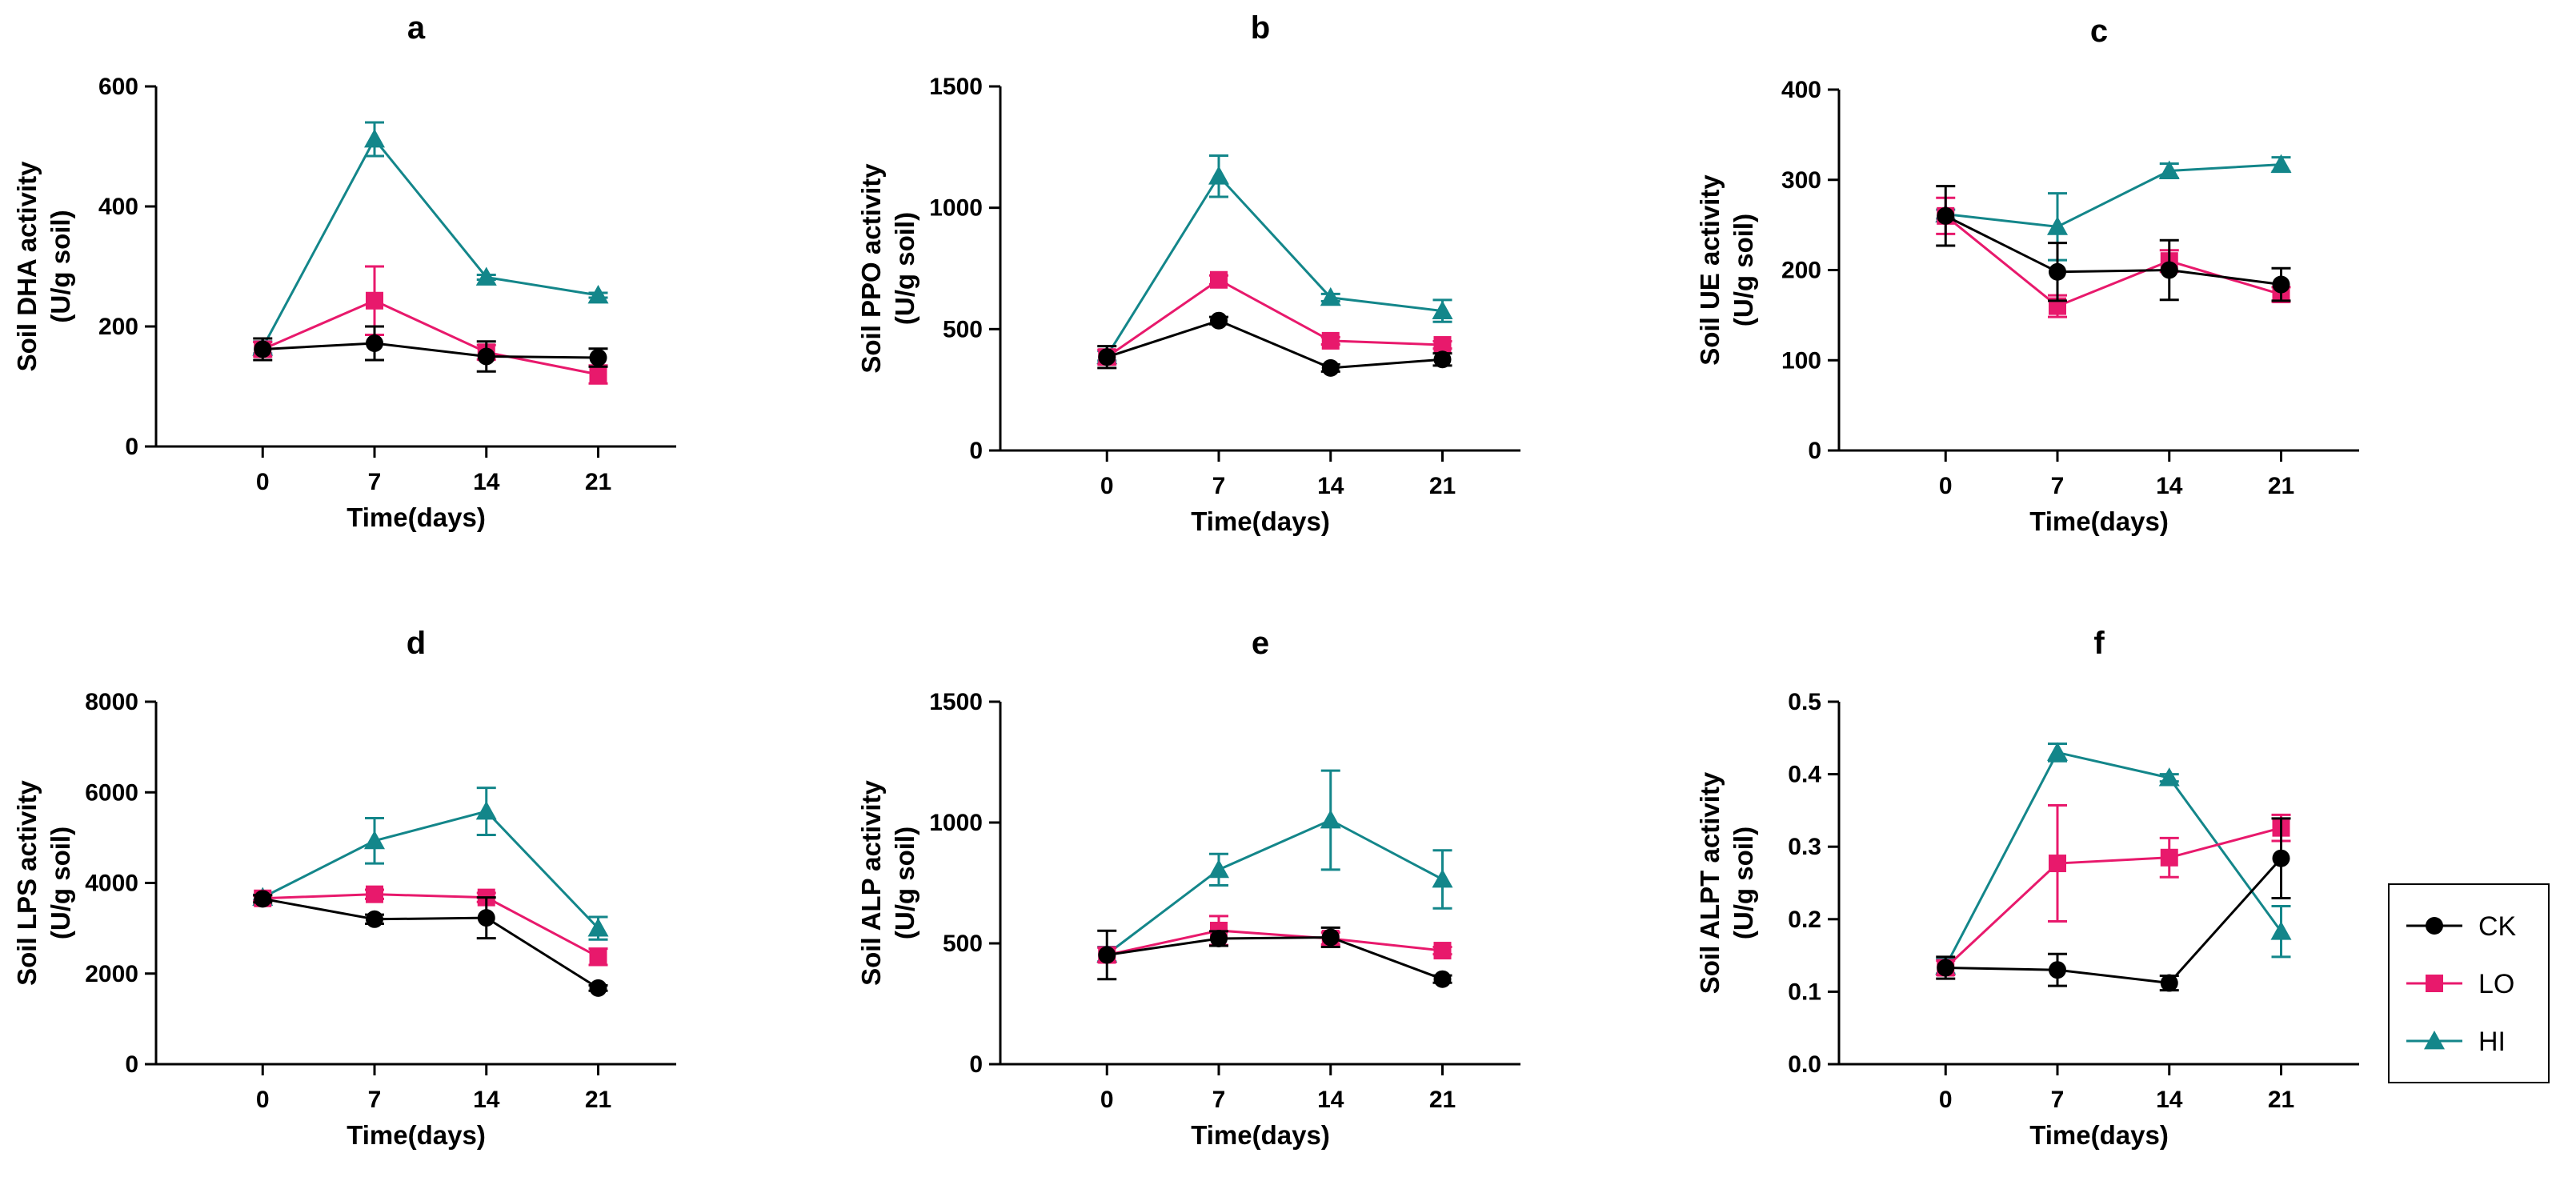  What do you see at coordinates (1710, 270) in the screenshot?
I see `y-axis-label: Soil UE activity` at bounding box center [1710, 270].